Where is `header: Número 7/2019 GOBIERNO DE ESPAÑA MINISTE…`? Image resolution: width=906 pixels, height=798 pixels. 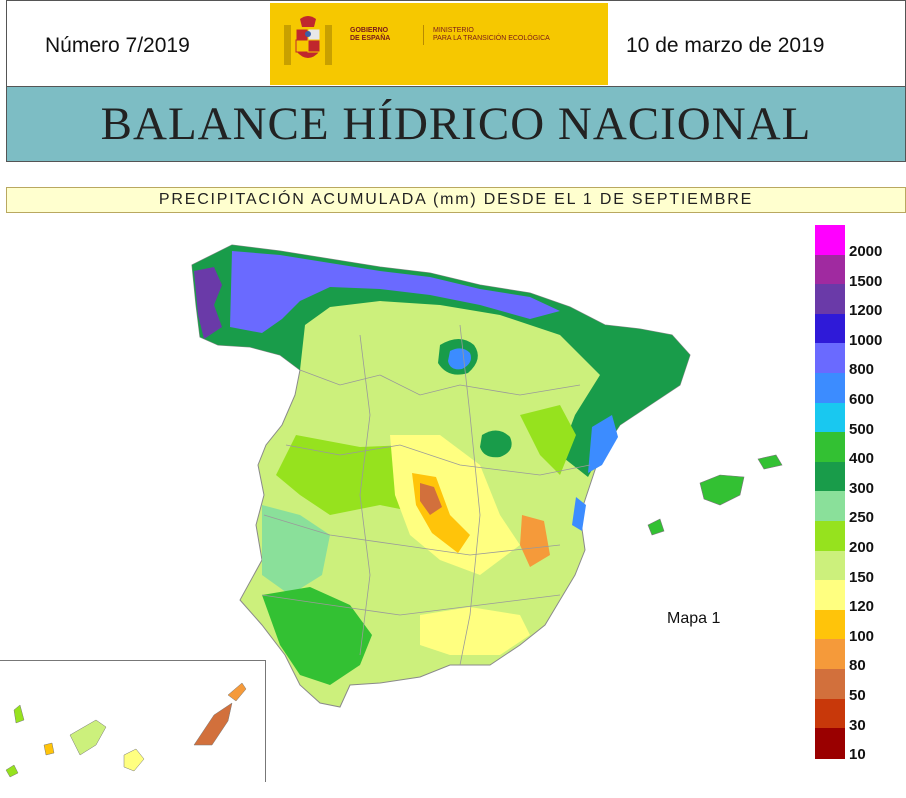
header: Número 7/2019 GOBIERNO DE ESPAÑA MINISTE… is located at coordinates (456, 43).